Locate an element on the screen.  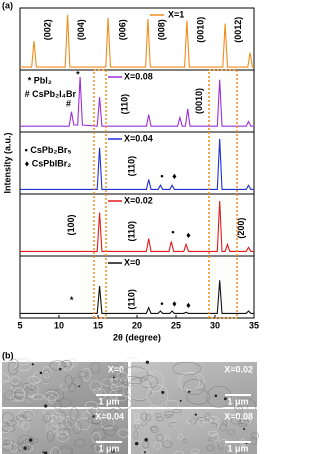
annotation: (004) is located at coordinates (81, 29).